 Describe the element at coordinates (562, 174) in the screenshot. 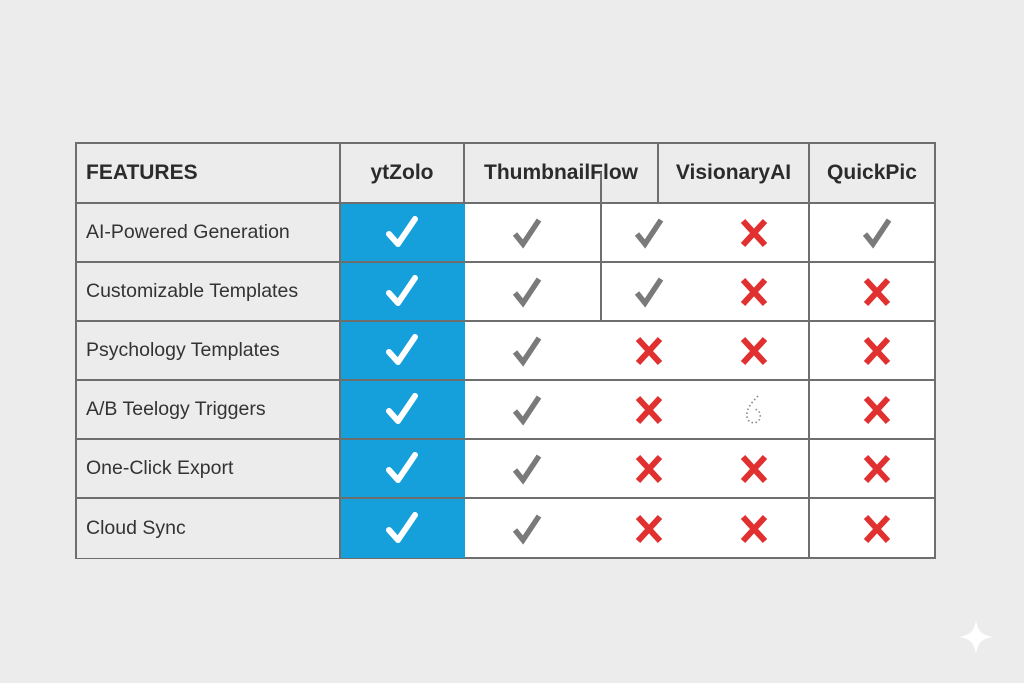

I see `header-thumbnailflow: ThumbnailFlow` at that location.